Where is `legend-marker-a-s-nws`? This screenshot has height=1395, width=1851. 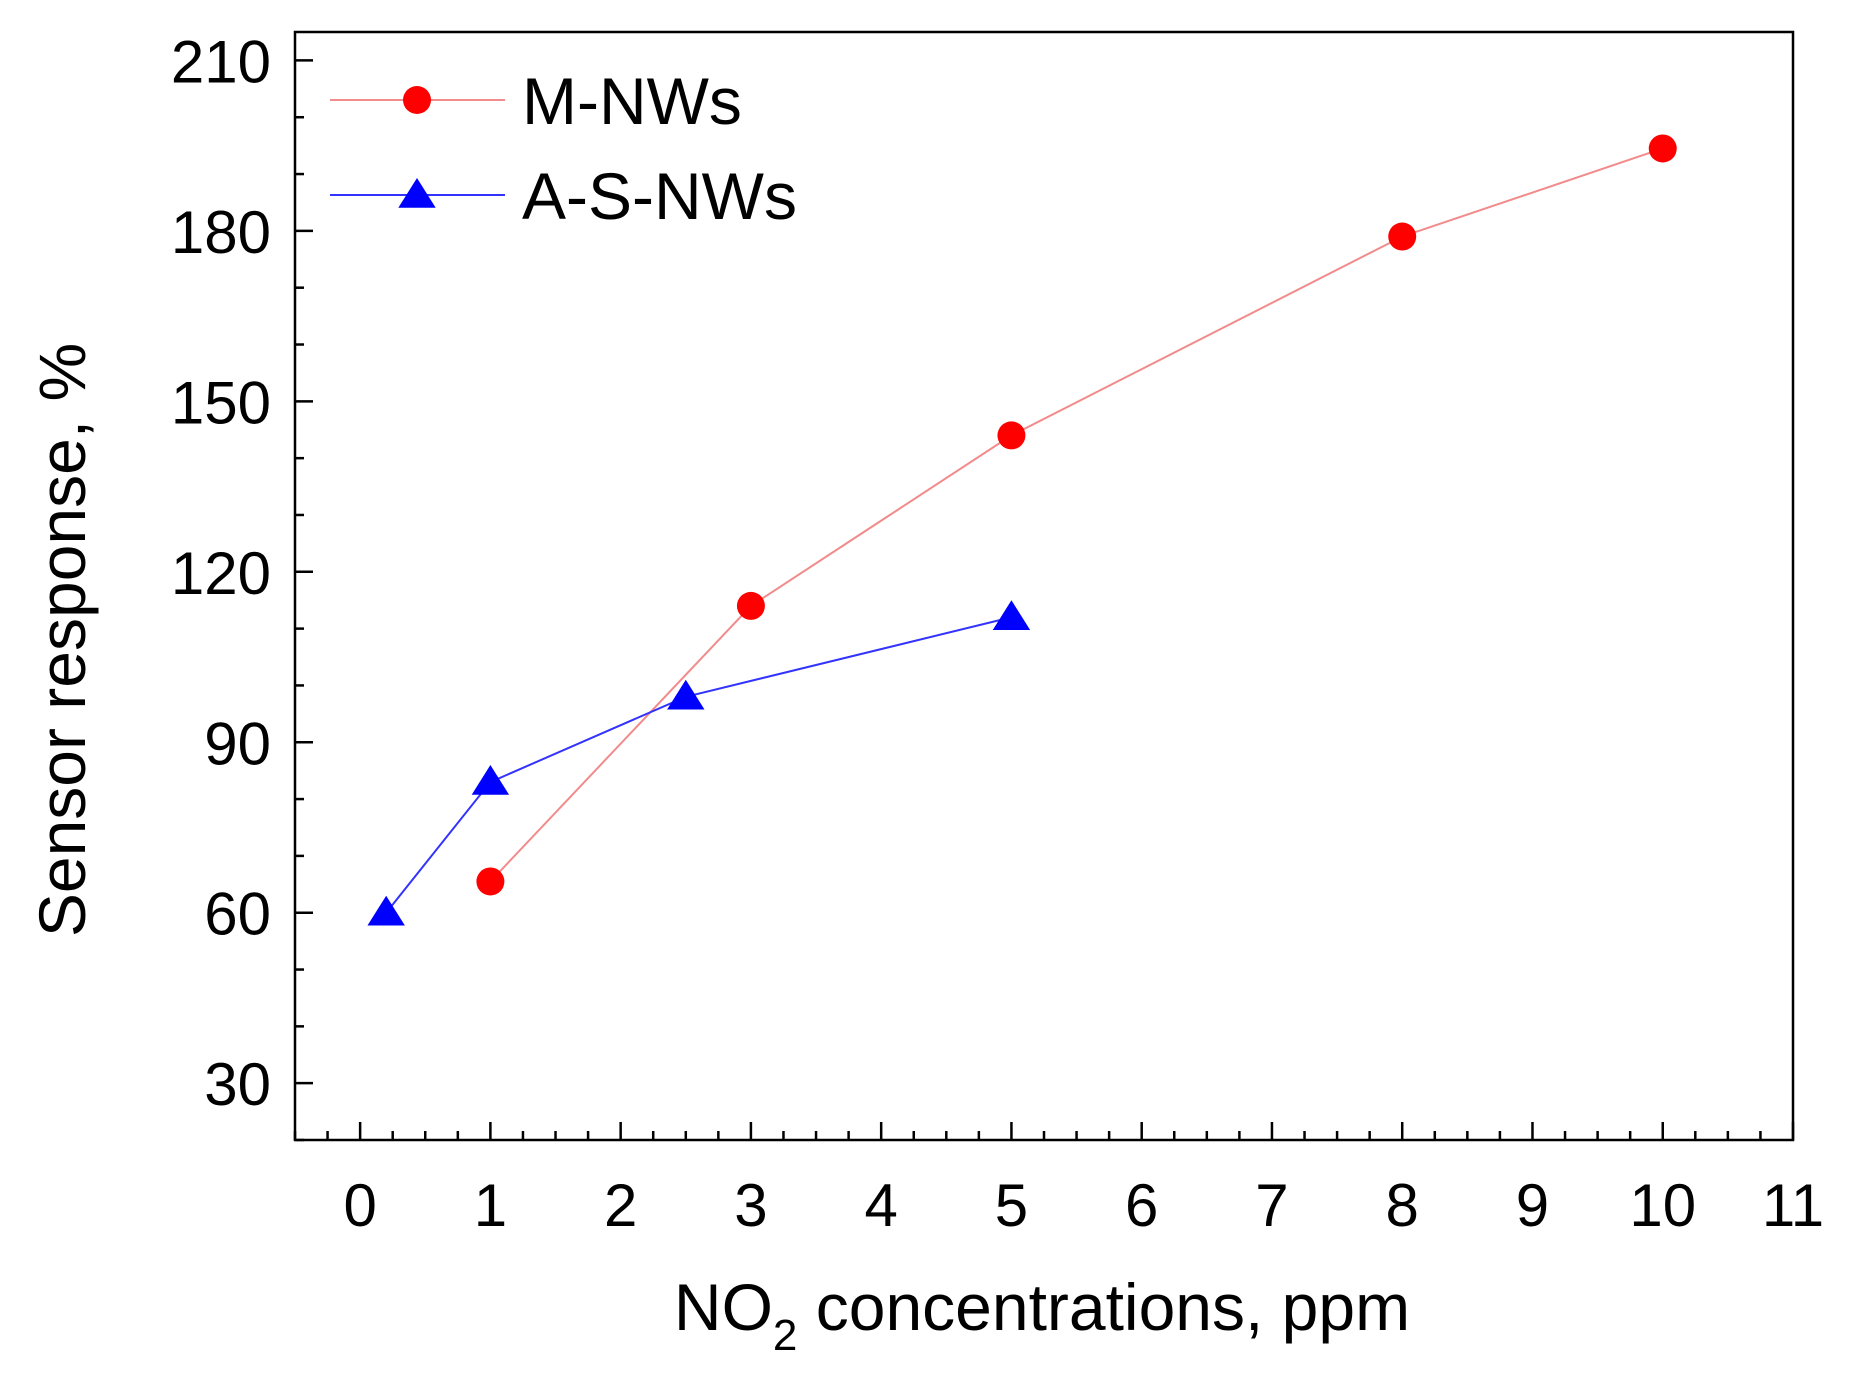
legend-marker-a-s-nws is located at coordinates (417, 193).